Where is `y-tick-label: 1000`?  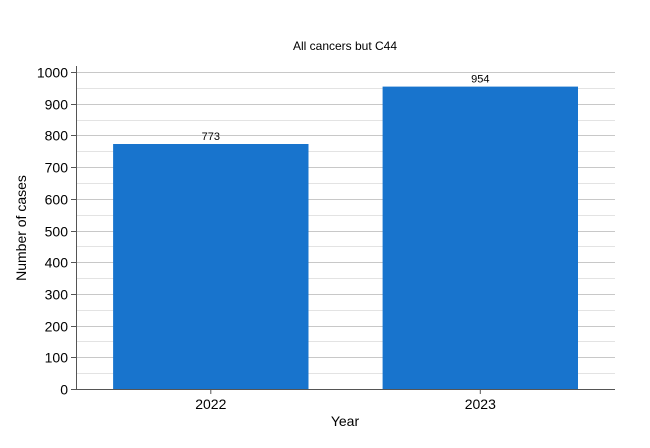 y-tick-label: 1000 is located at coordinates (52, 73).